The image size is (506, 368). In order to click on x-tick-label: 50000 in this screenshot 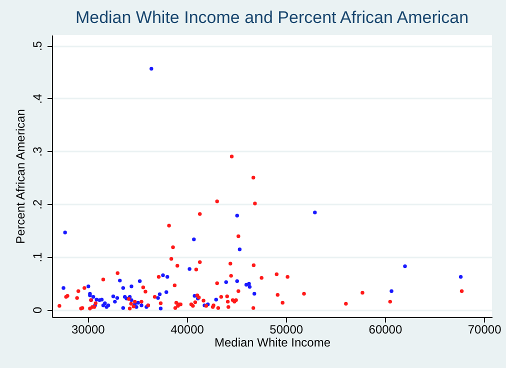, I will do `click(287, 329)`.